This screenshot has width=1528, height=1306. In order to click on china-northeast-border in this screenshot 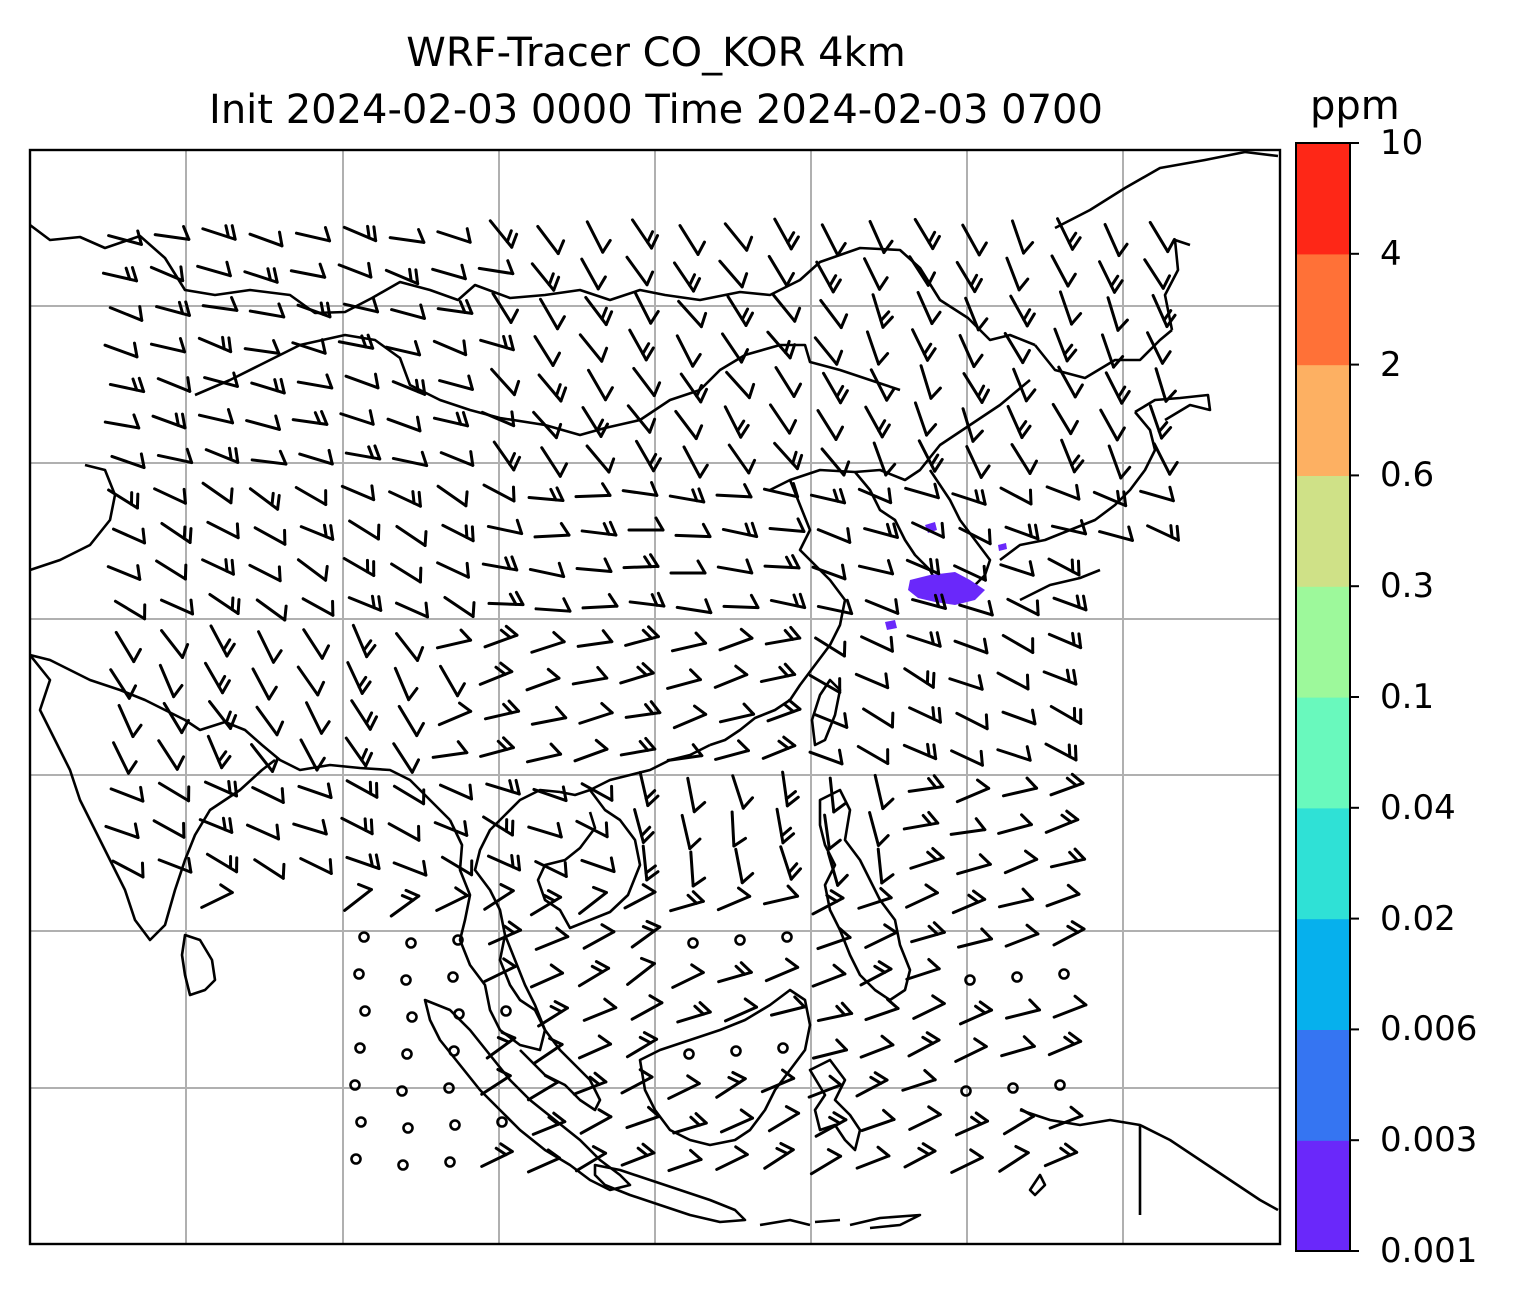, I will do `click(980, 365)`.